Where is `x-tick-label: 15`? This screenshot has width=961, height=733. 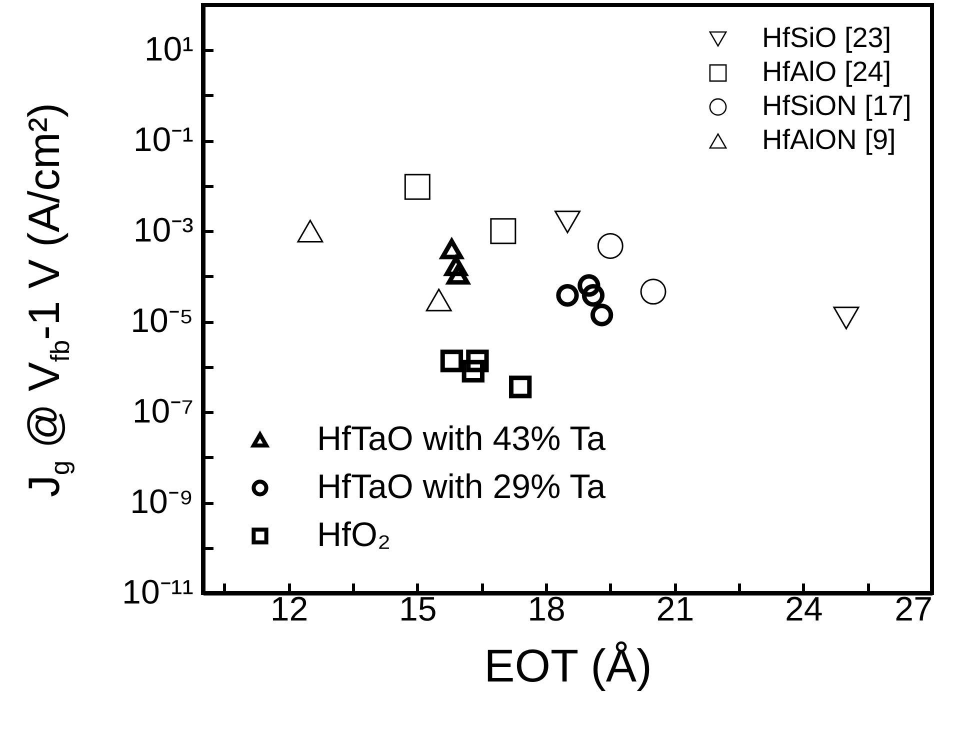 x-tick-label: 15 is located at coordinates (418, 609).